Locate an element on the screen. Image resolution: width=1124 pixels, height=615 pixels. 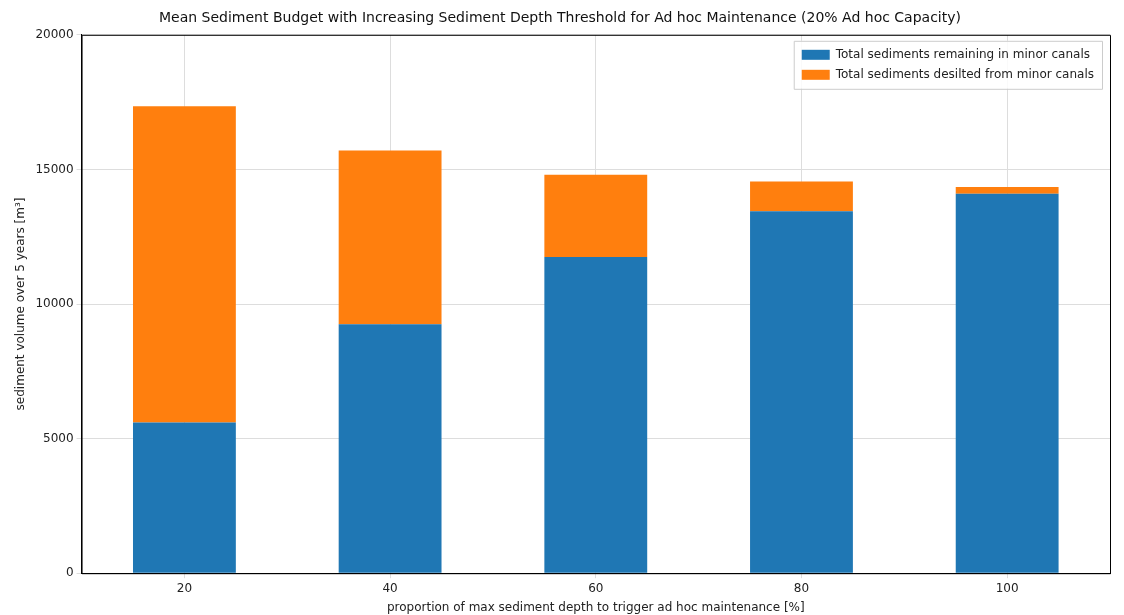
x-axis-title: proportion of max sediment depth to trigger ad hoc maintenance [%] is located at coordinates (595, 606).